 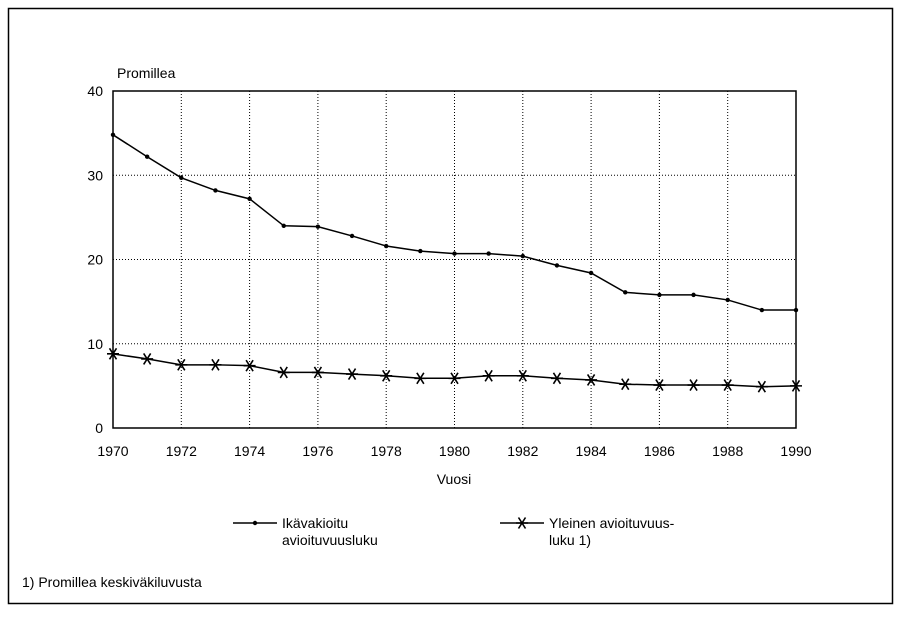 I want to click on legend-label: Ikävakioitu avioituvuusluku, so click(x=330, y=531).